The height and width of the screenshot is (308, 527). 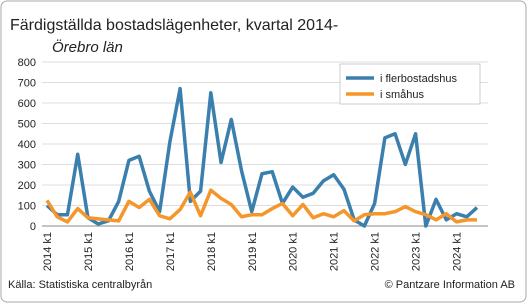 I want to click on y-tick-label: 300, so click(x=27, y=166).